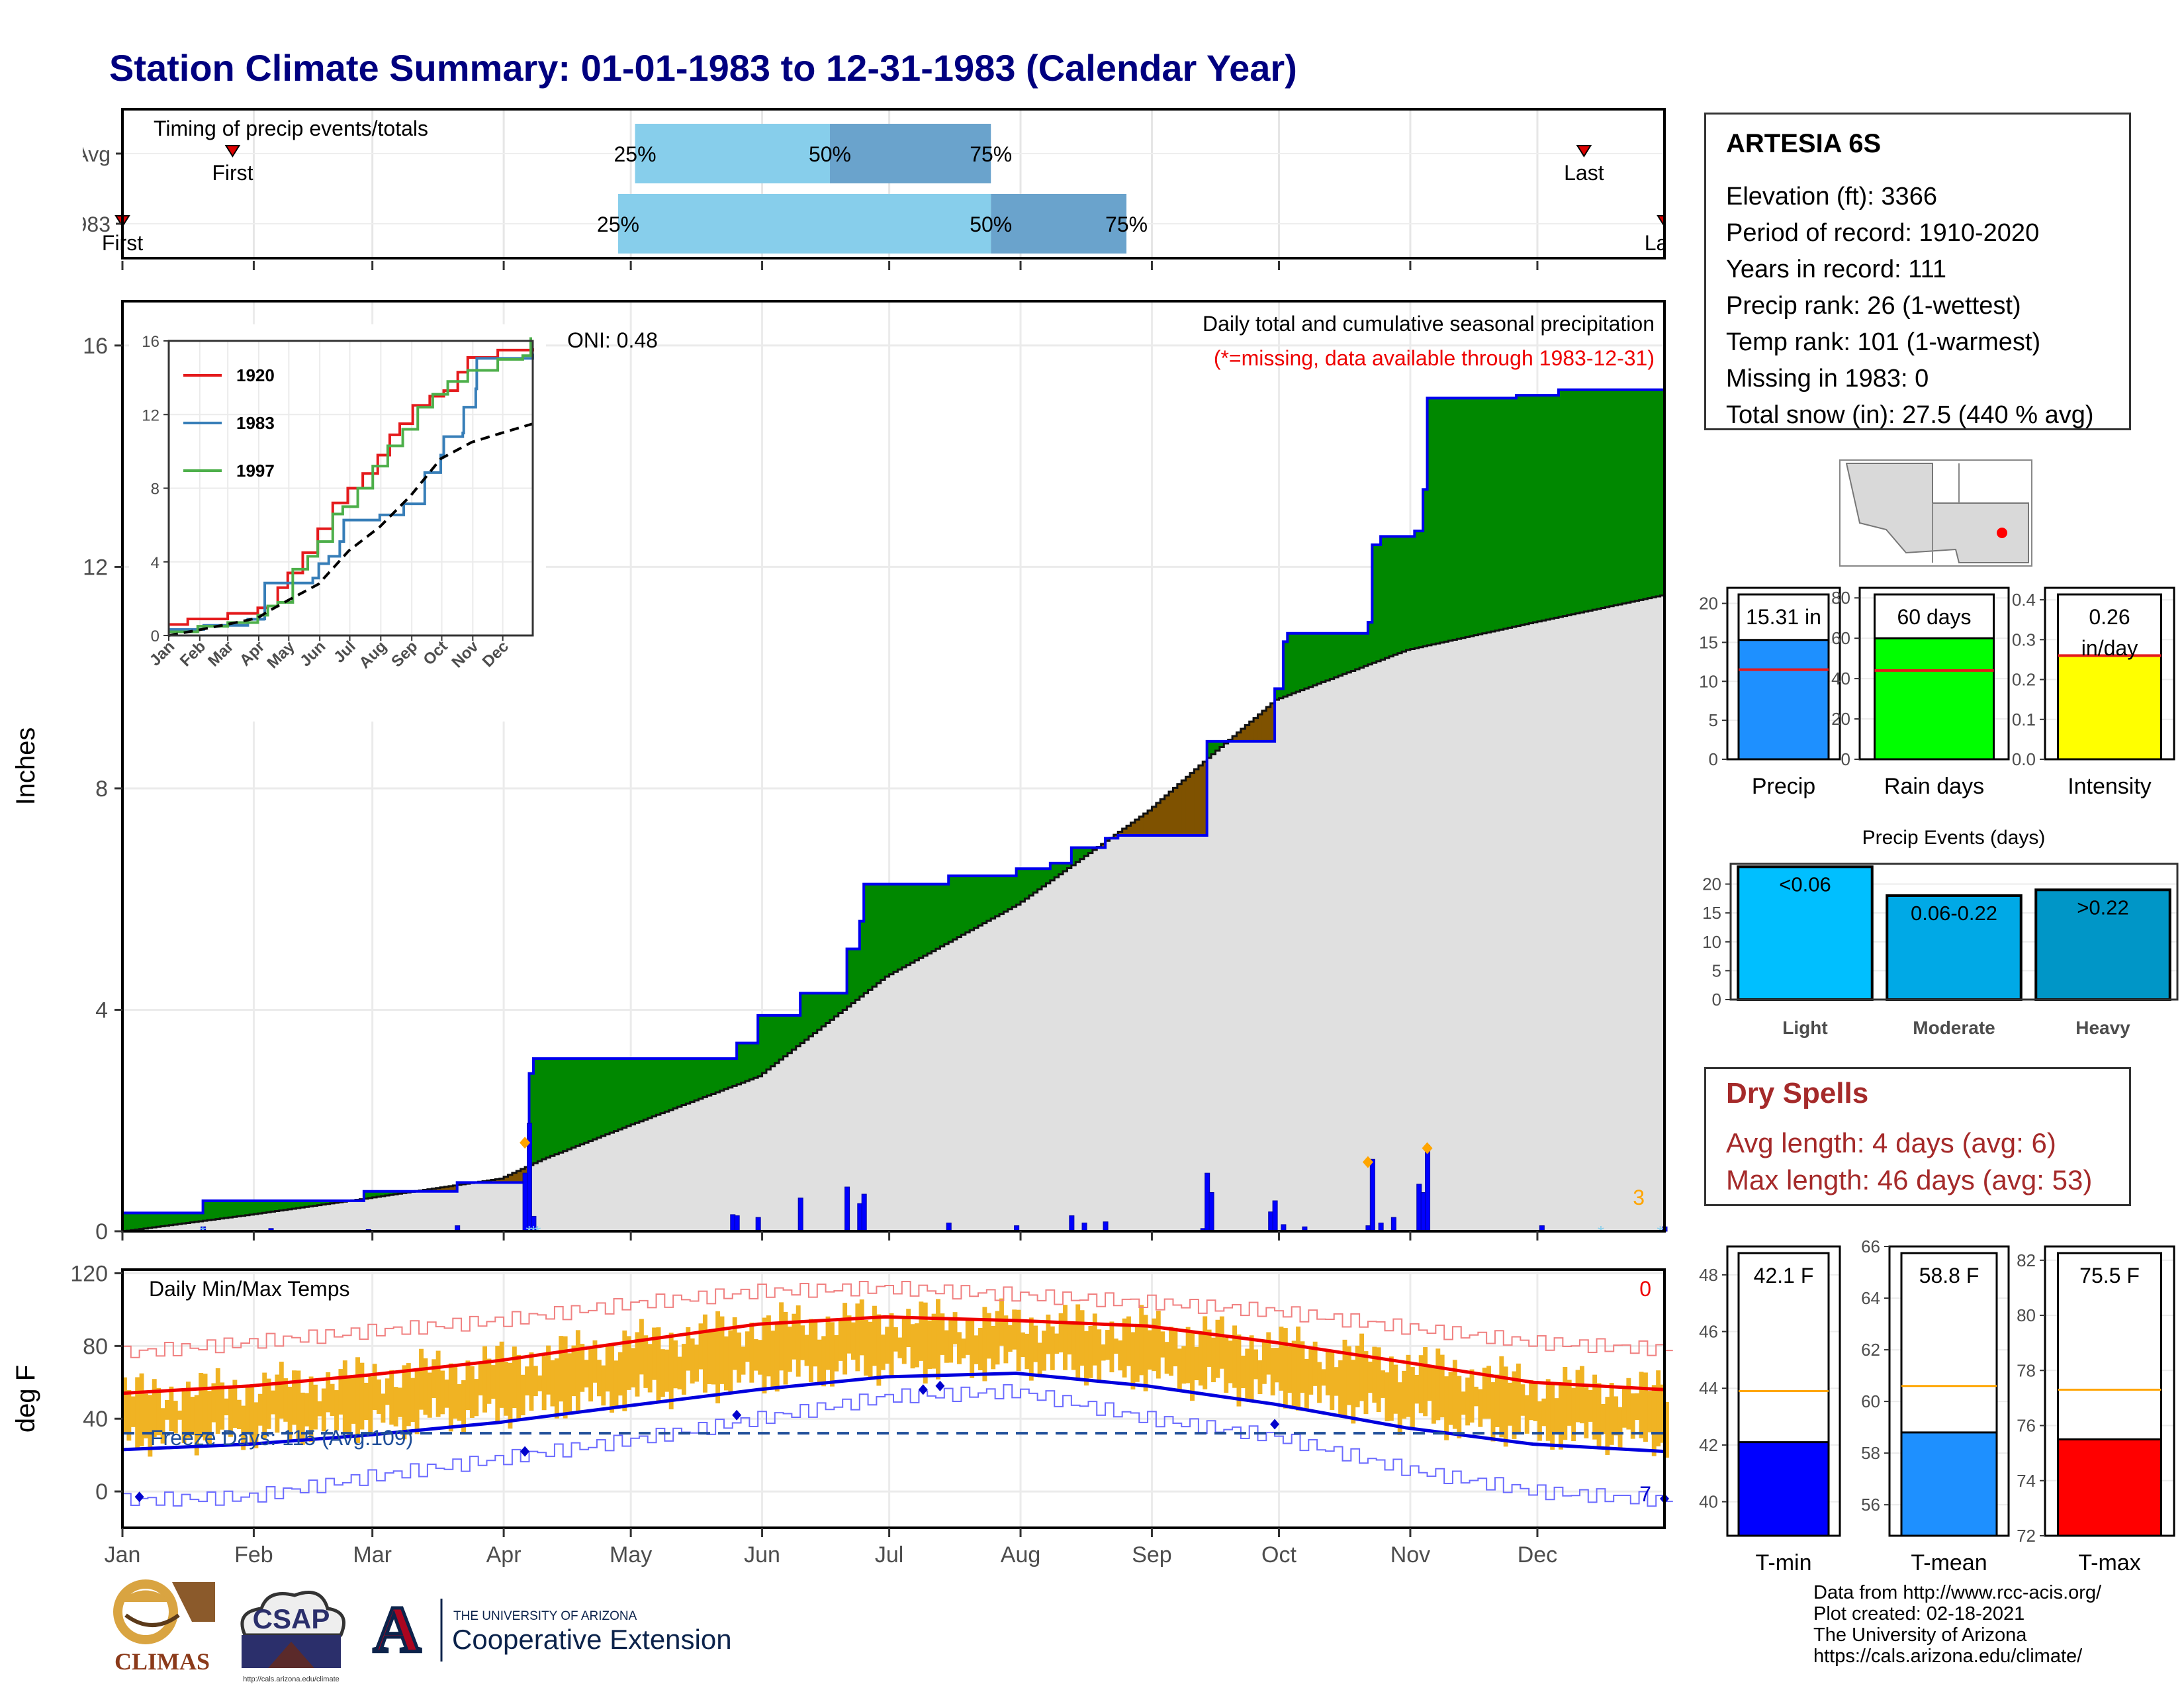  Describe the element at coordinates (1934, 786) in the screenshot. I see `rain-days-panel-x-label: Rain days` at that location.